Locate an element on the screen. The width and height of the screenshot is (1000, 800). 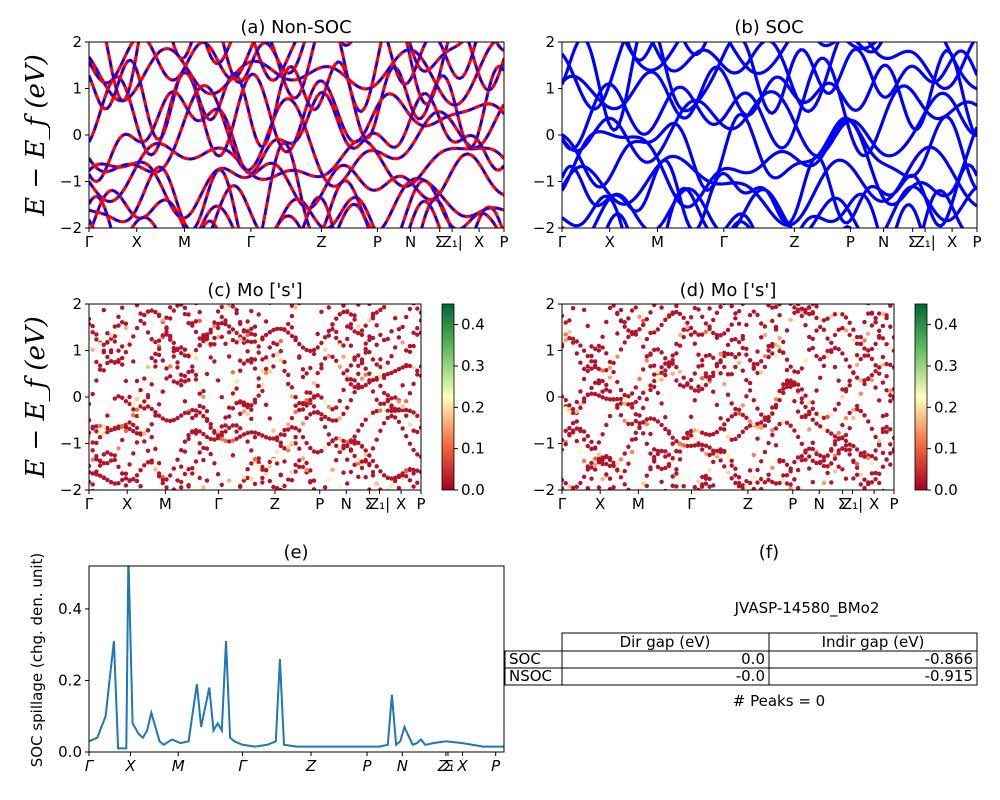
y-tick-label: −1 is located at coordinates (71, 444).